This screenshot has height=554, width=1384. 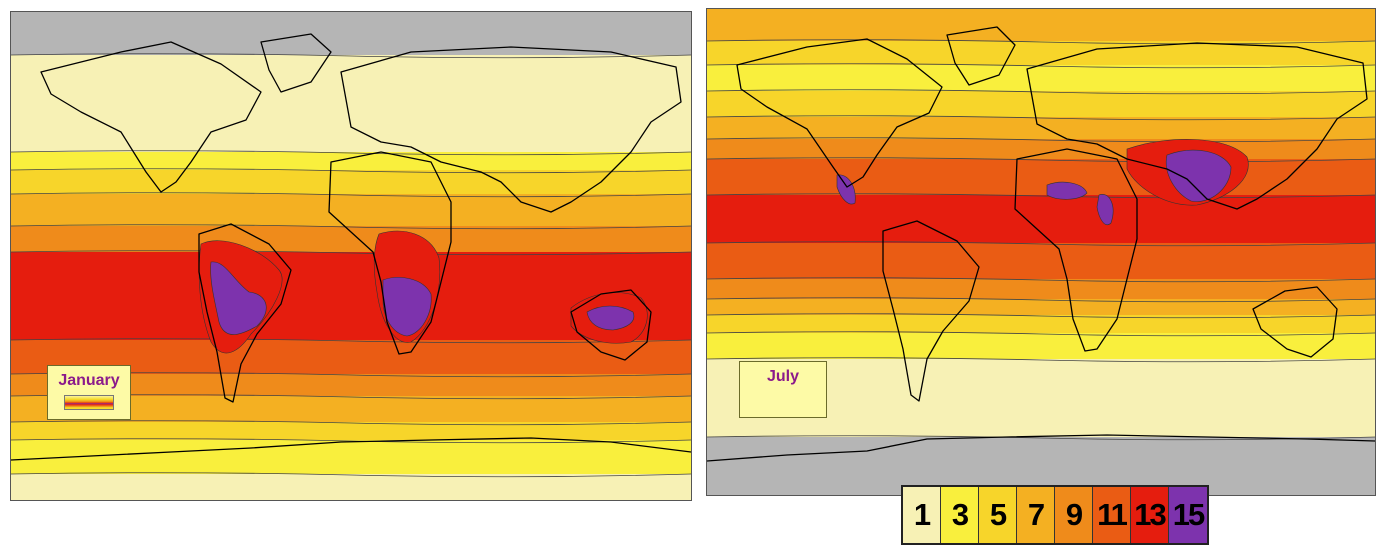 I want to click on legend-cell-13: 13, so click(x=1150, y=515).